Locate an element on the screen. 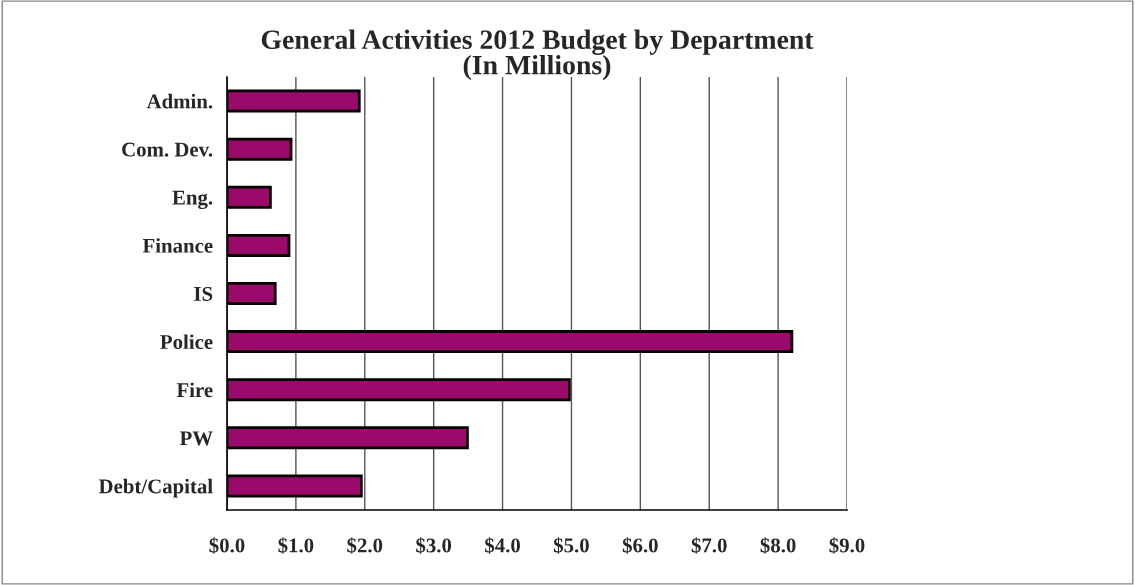  x-tick-label: $6.0 is located at coordinates (640, 545).